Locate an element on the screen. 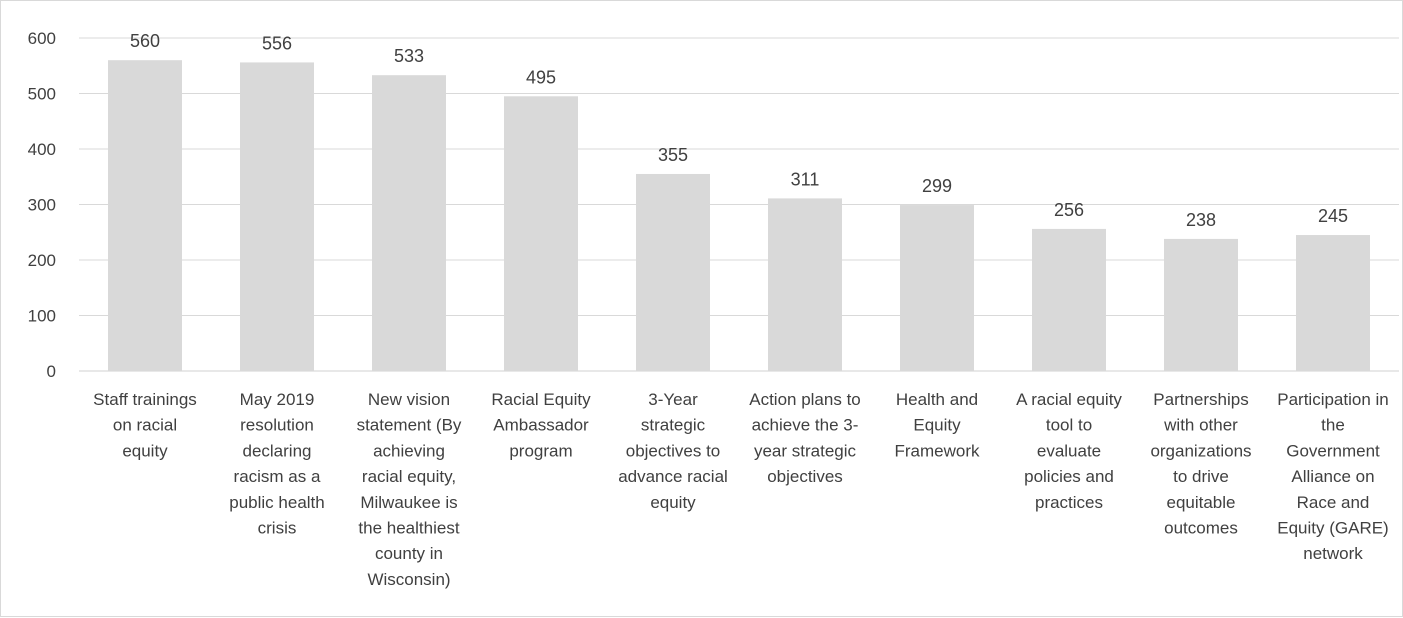  category-label-line: 3-Year is located at coordinates (673, 399).